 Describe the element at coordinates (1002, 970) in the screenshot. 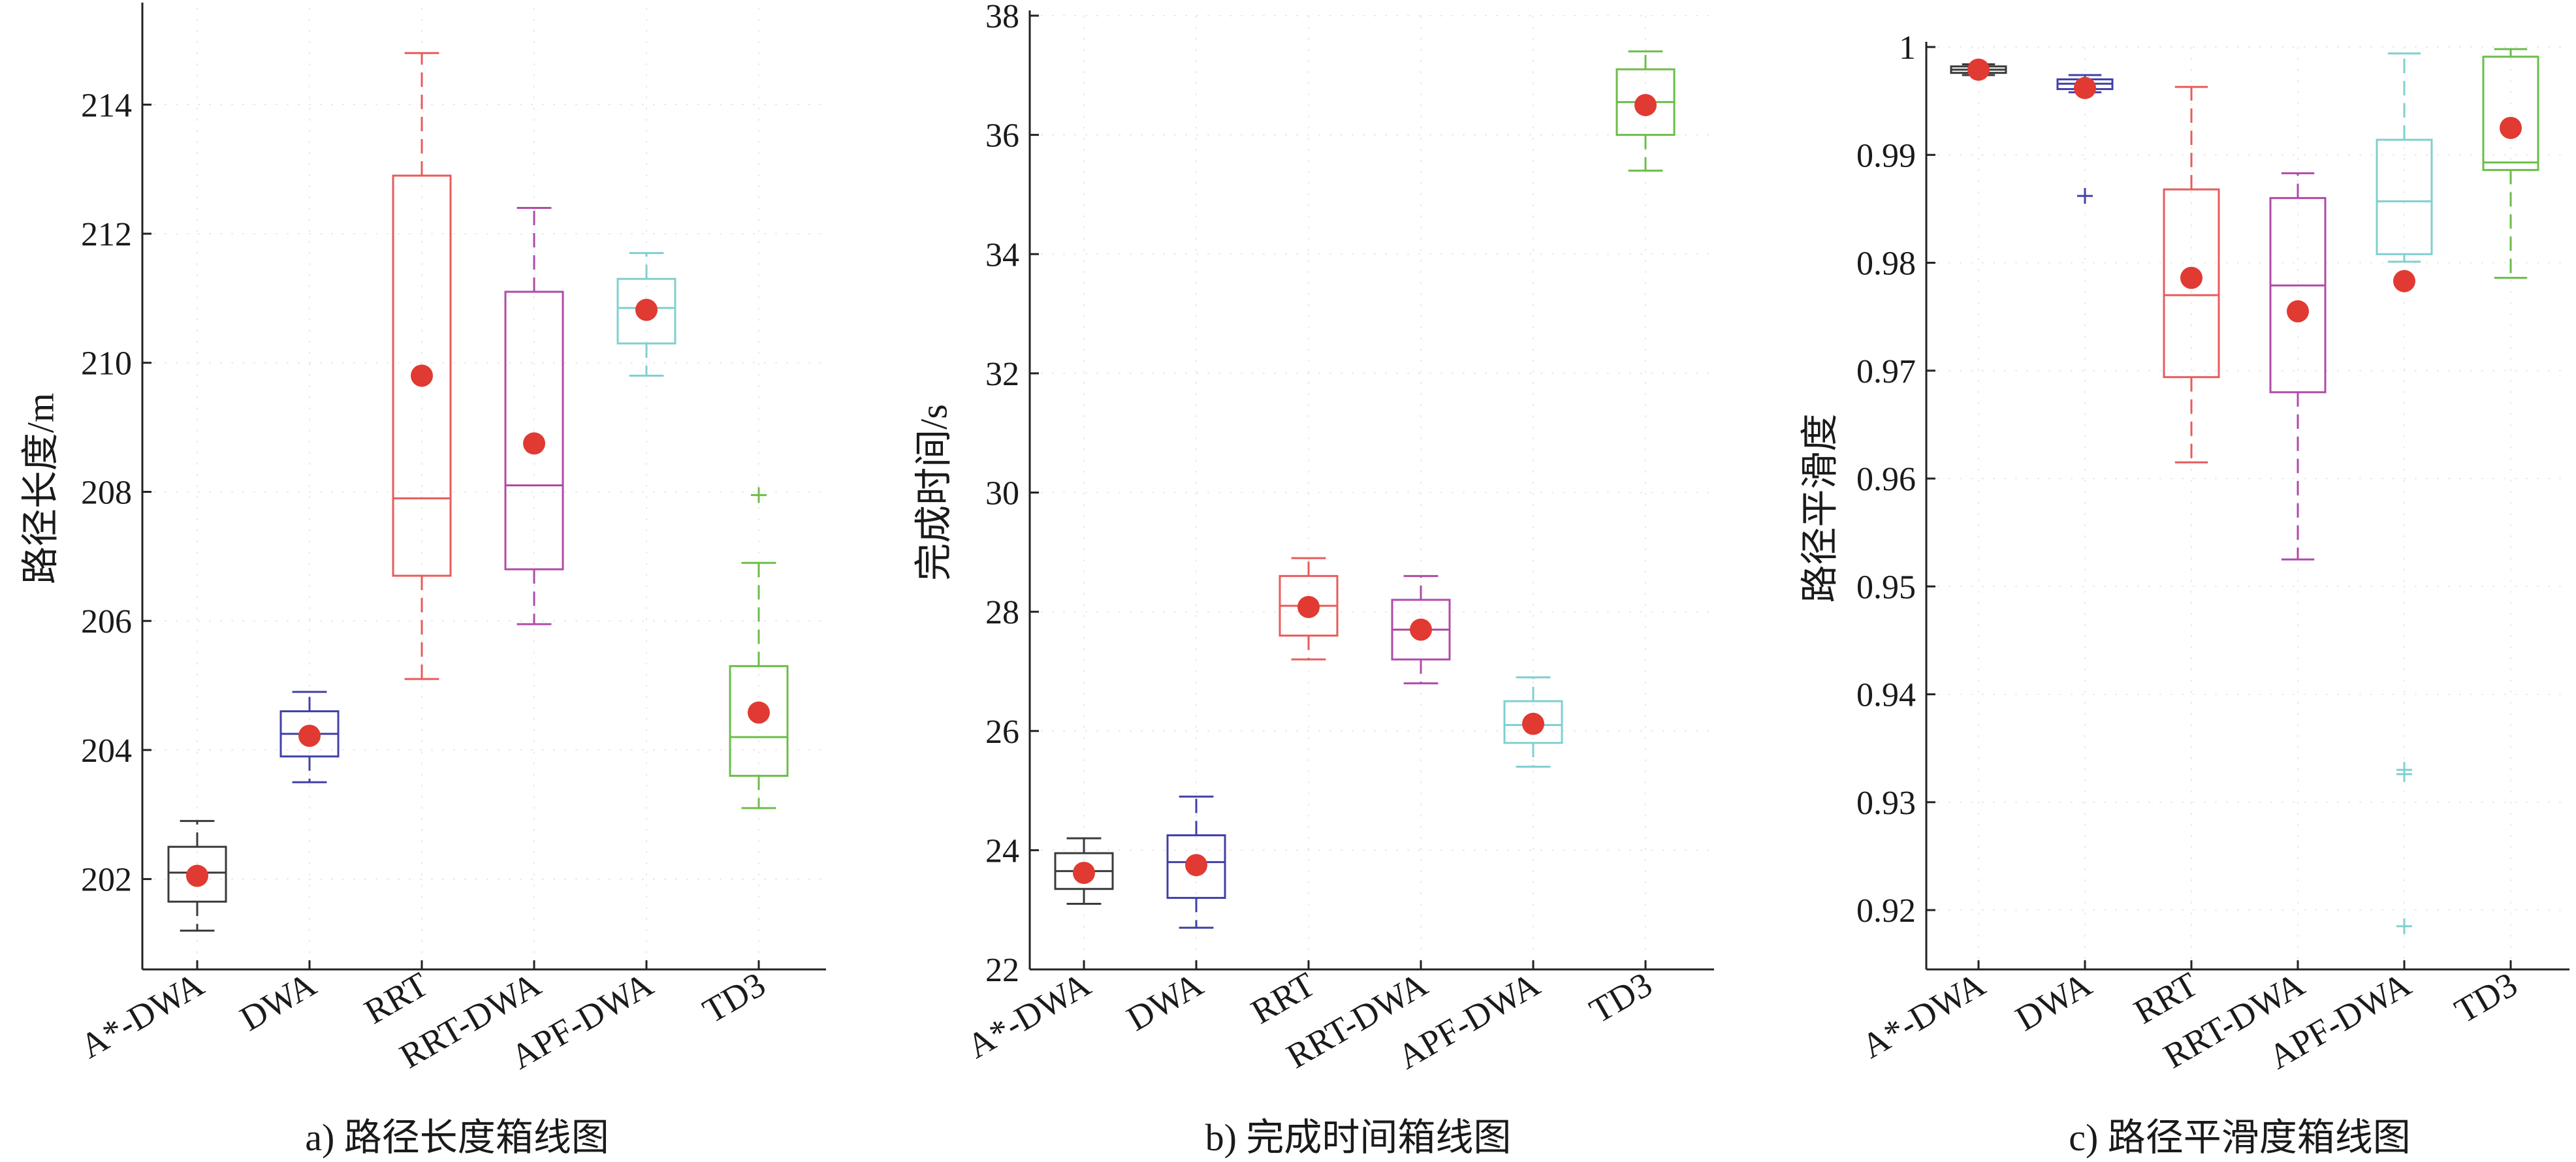

I see `y-tick-label: 22` at that location.